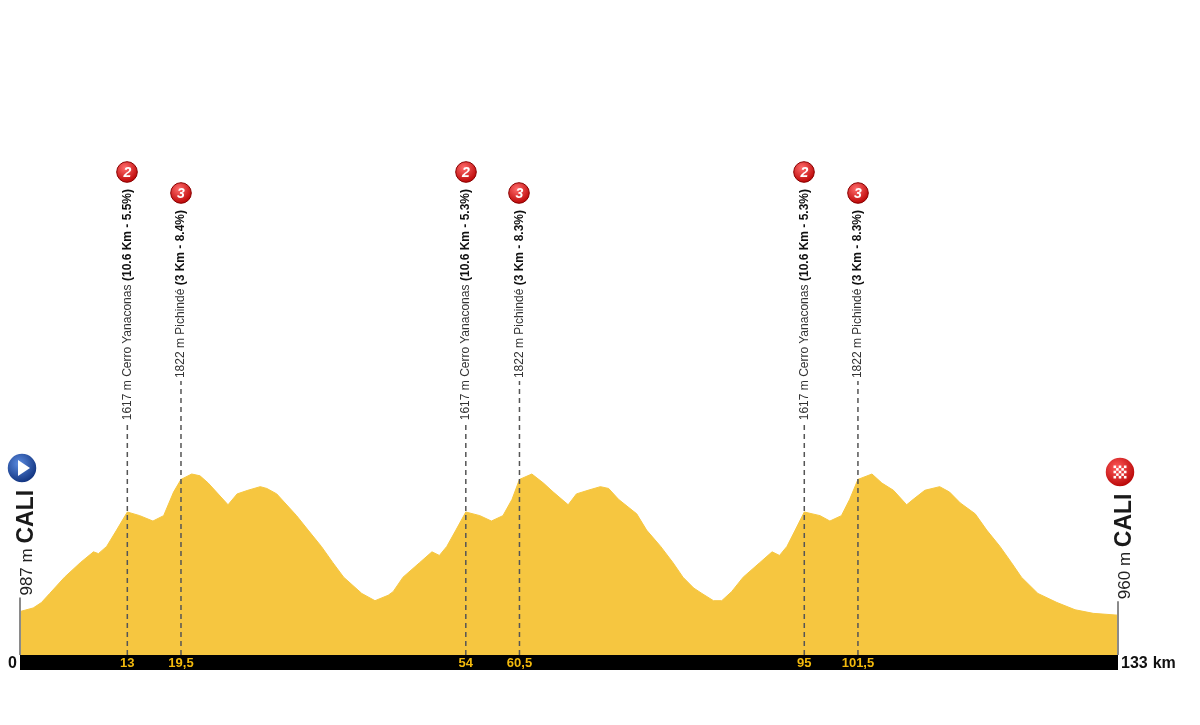  What do you see at coordinates (25, 542) in the screenshot?
I see `ref-line-label: 987 m CALI` at bounding box center [25, 542].